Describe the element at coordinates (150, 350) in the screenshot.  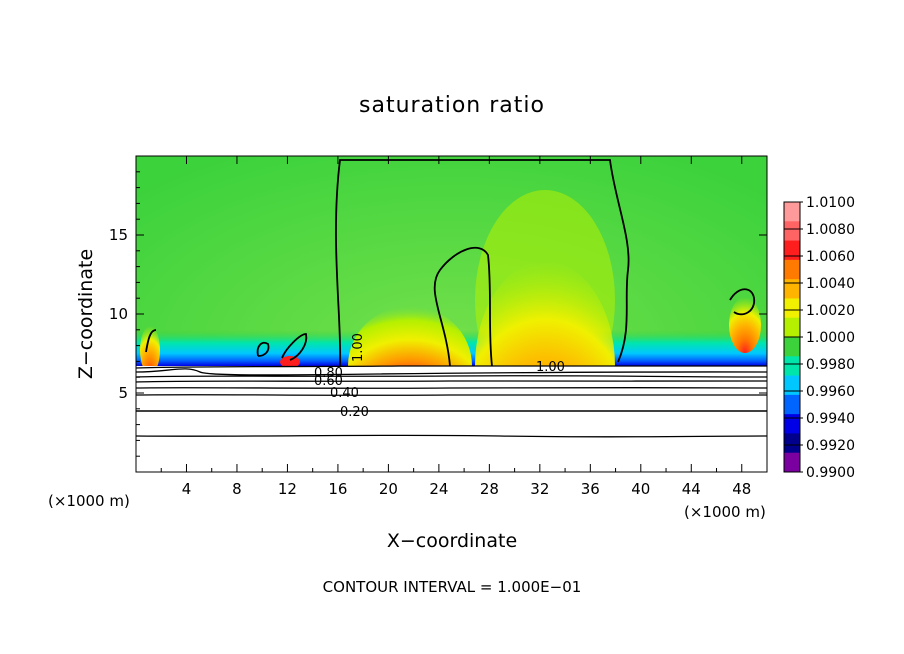
I see `plume-left-edge` at that location.